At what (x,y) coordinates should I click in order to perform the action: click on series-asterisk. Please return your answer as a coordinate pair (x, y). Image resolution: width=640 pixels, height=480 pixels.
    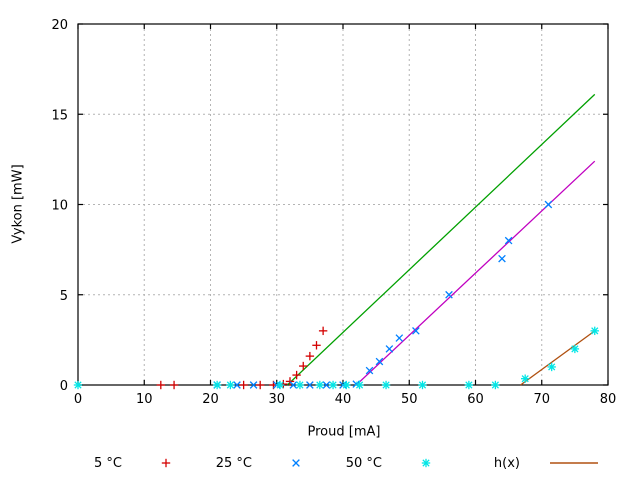
    Looking at the image, I should click on (336, 358).